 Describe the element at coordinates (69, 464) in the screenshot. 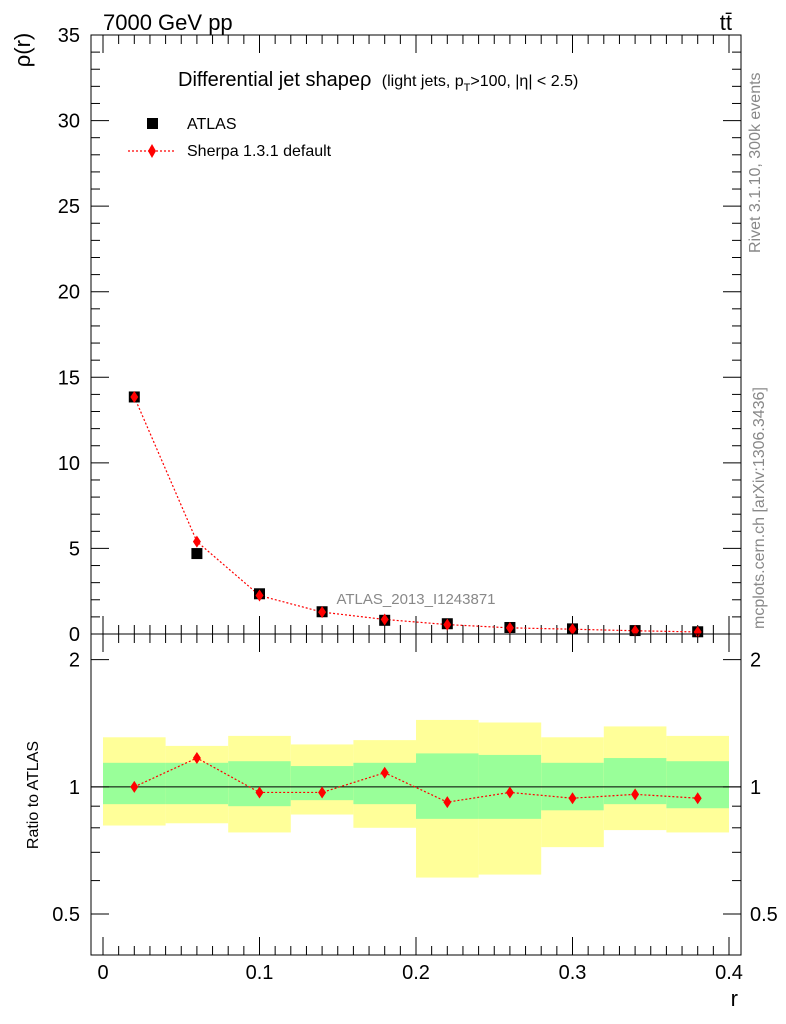

I see `top-ytick-label: 10` at that location.